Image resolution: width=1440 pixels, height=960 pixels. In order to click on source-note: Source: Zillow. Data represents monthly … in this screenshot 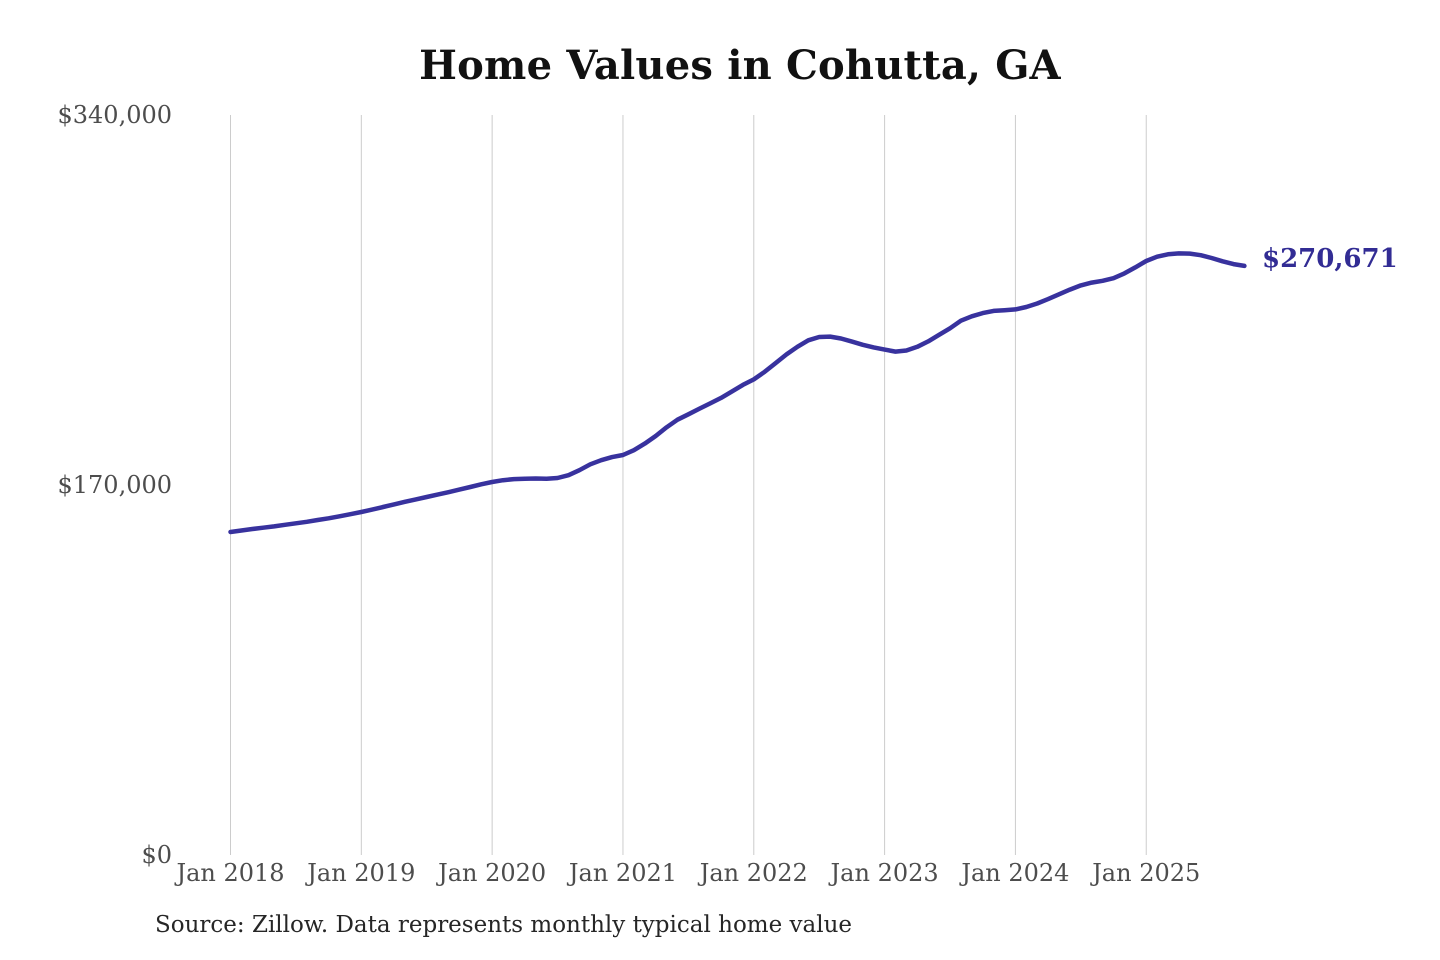, I will do `click(504, 925)`.